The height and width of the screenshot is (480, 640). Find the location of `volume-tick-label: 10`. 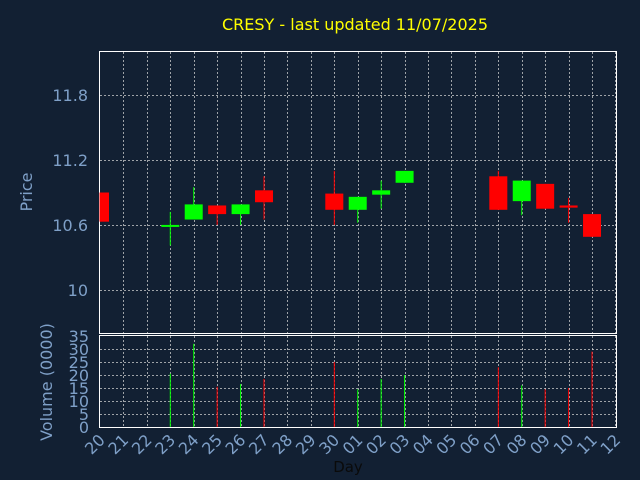

volume-tick-label: 10 is located at coordinates (79, 401).